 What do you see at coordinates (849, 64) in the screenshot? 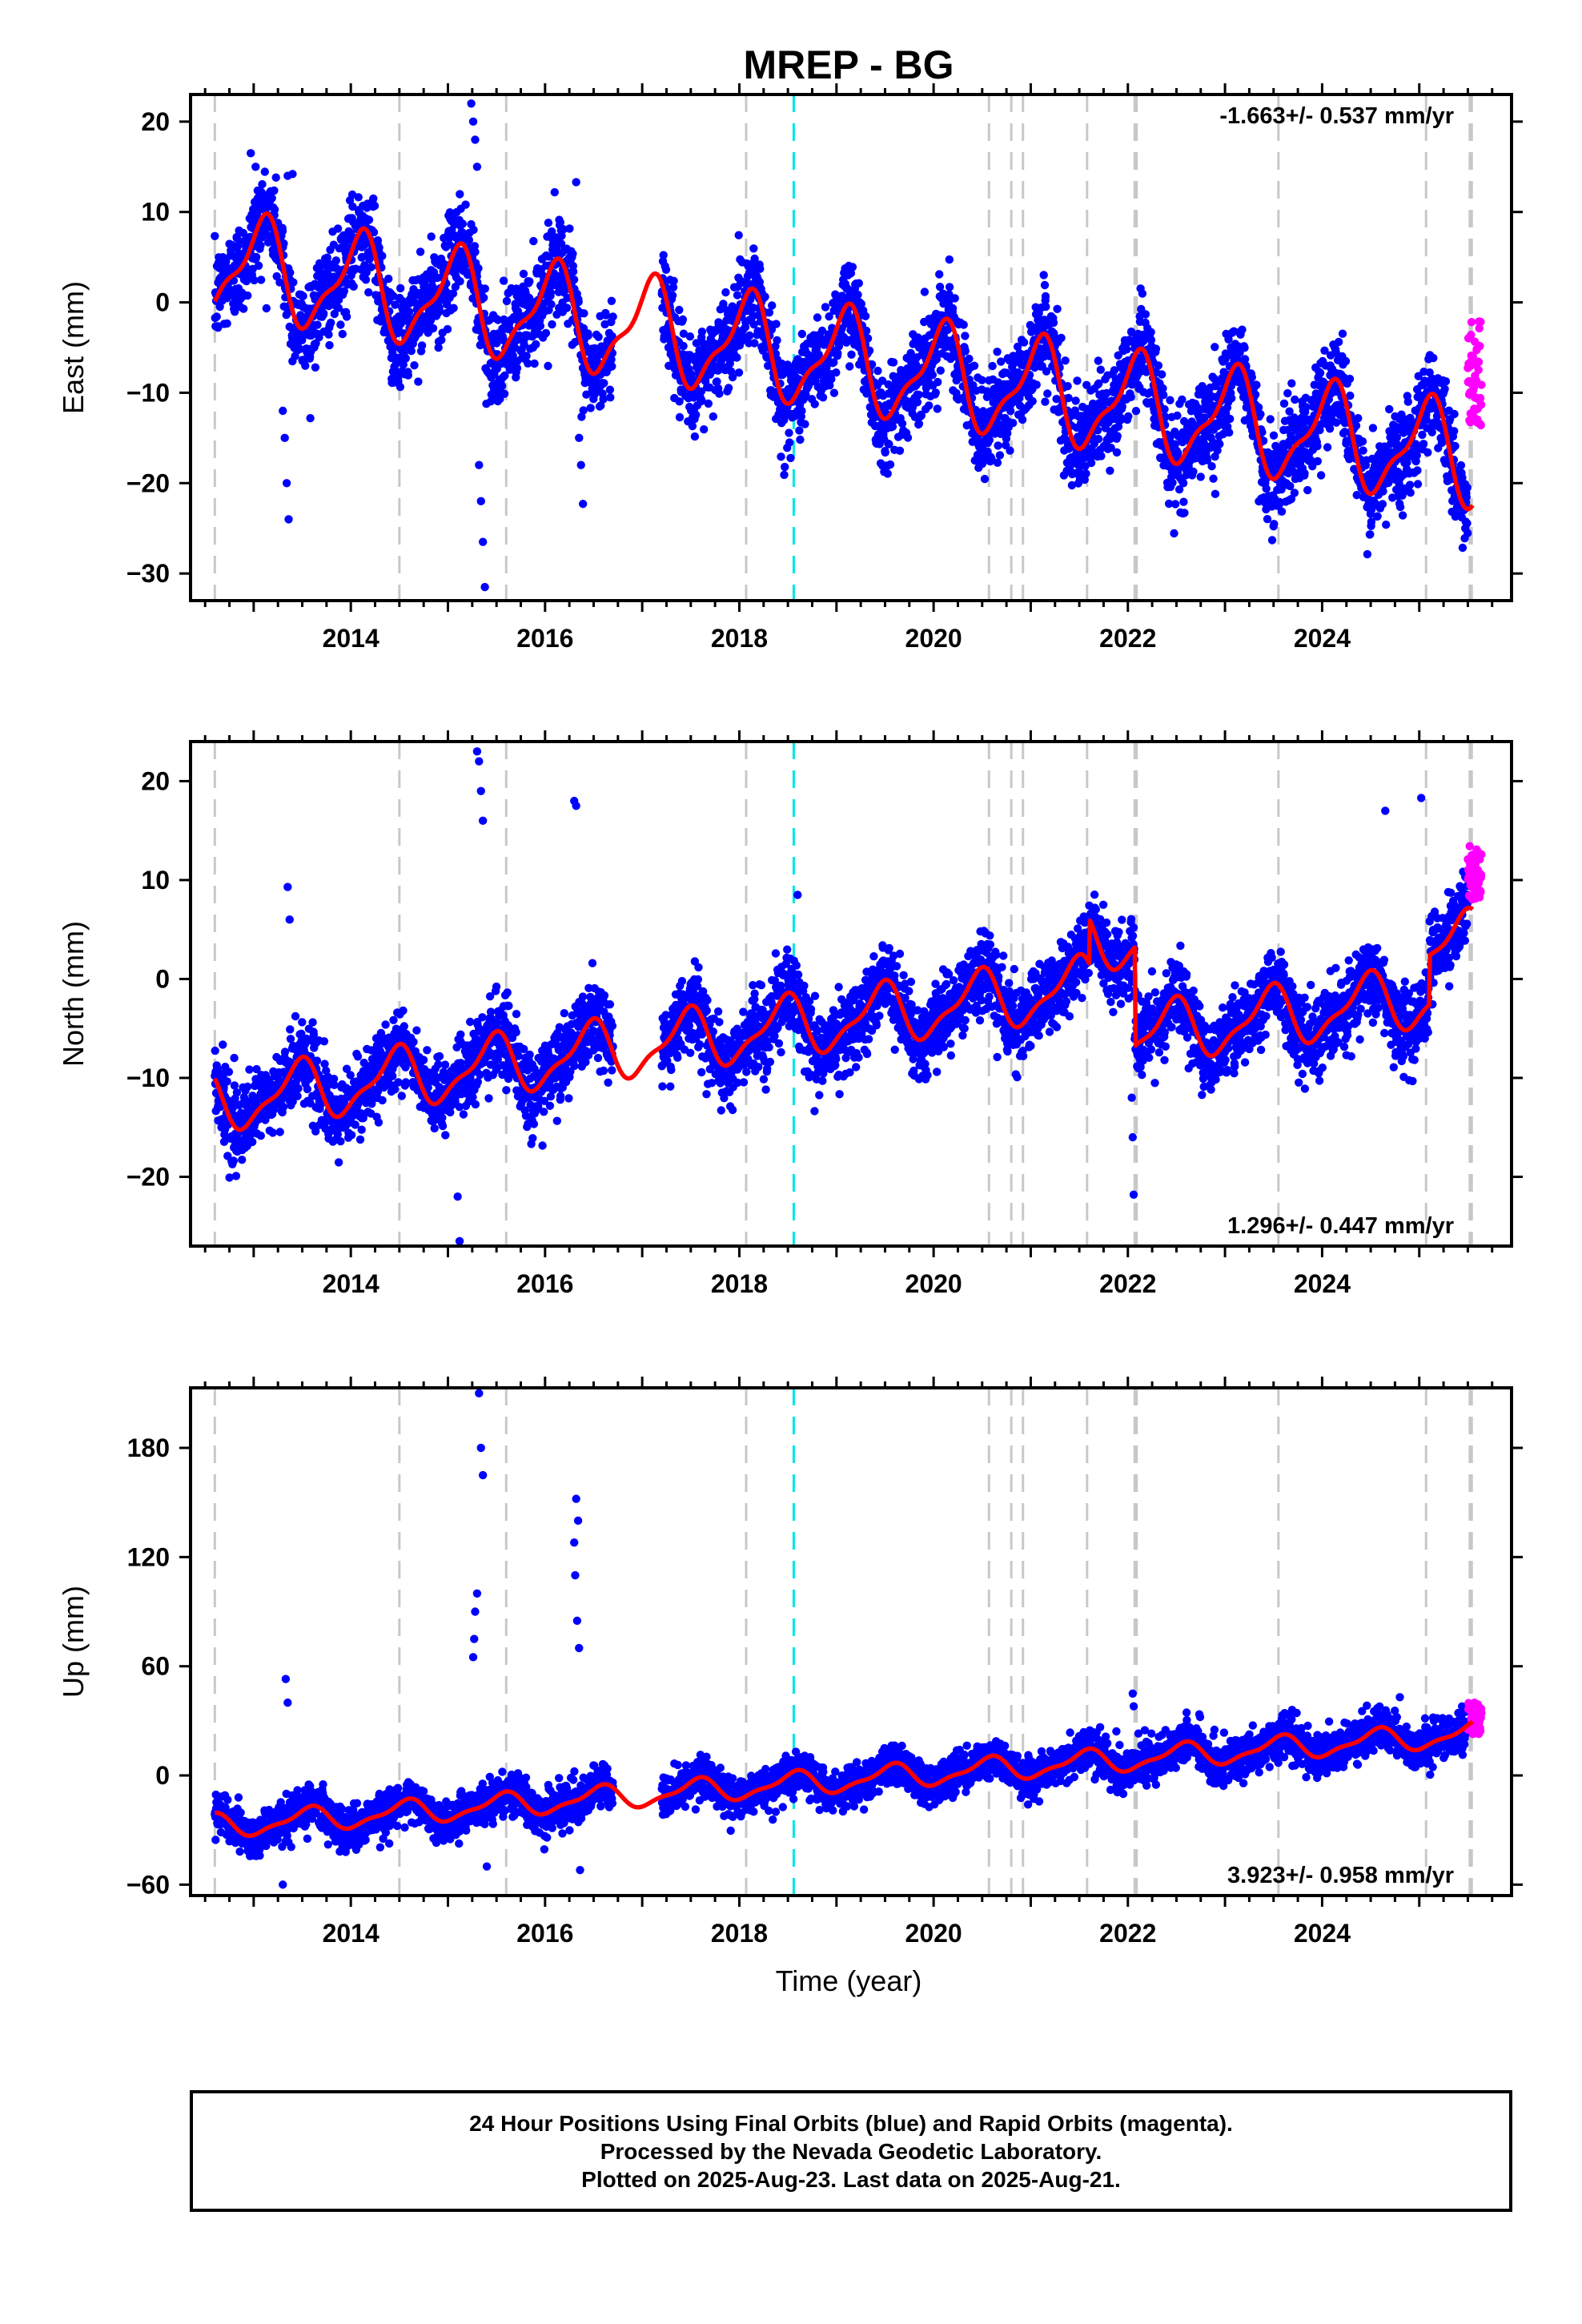
I see `figure-title: MREP - BG` at bounding box center [849, 64].